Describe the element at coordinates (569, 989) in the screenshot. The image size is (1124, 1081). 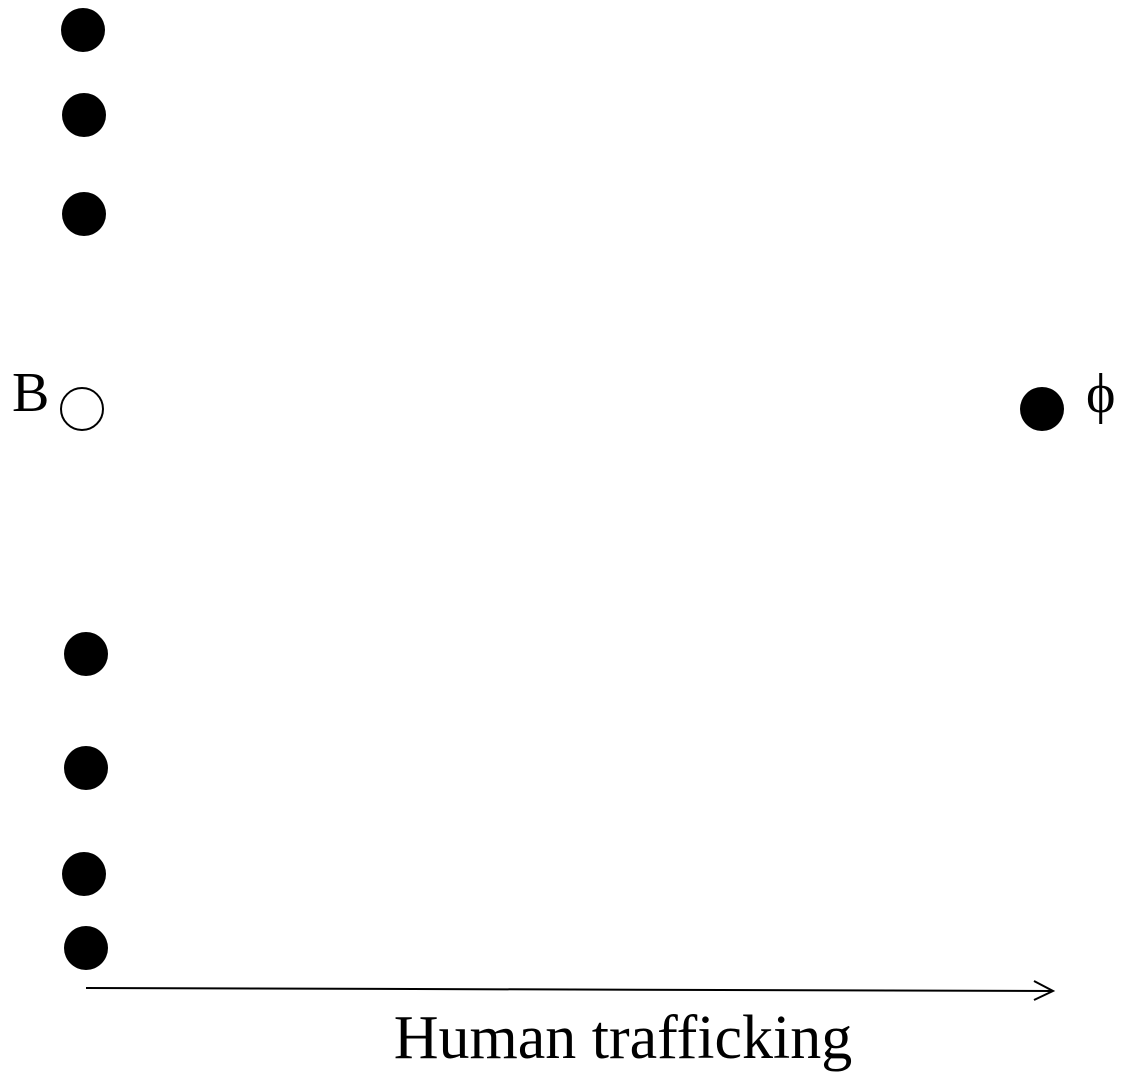
I see `axis-line` at that location.